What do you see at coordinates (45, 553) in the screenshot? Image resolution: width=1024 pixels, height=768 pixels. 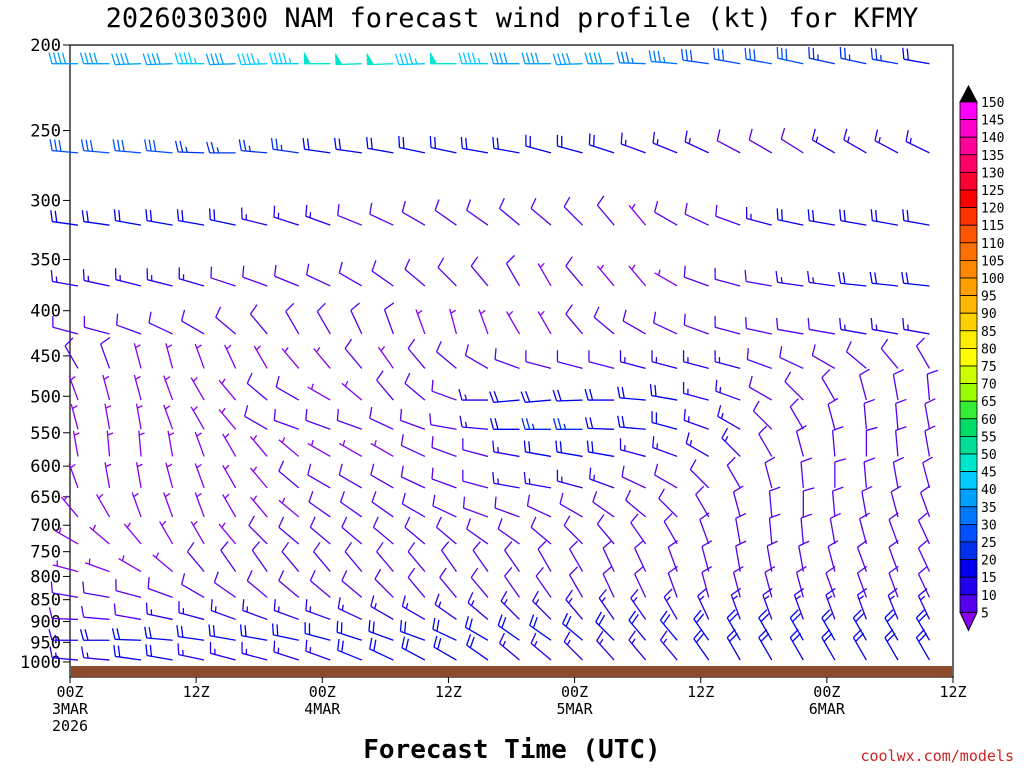 I see `y-tick-label: 750` at bounding box center [45, 553].